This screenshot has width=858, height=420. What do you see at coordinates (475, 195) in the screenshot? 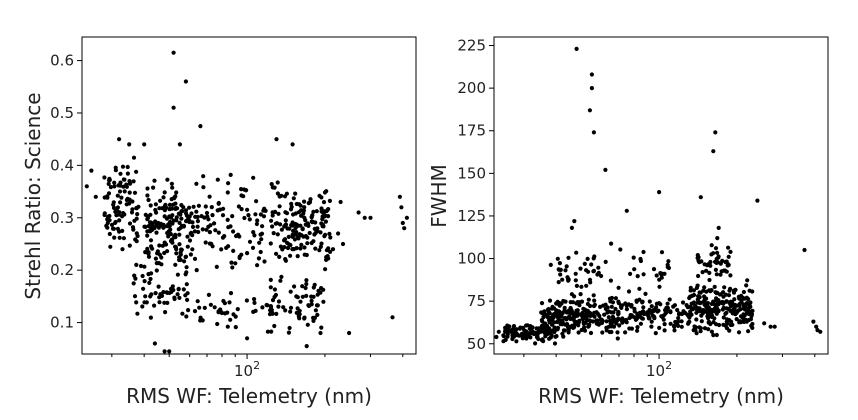
I see `fwhm-y-ticks: 50 75 100 125 150 175 200 225` at bounding box center [475, 195].